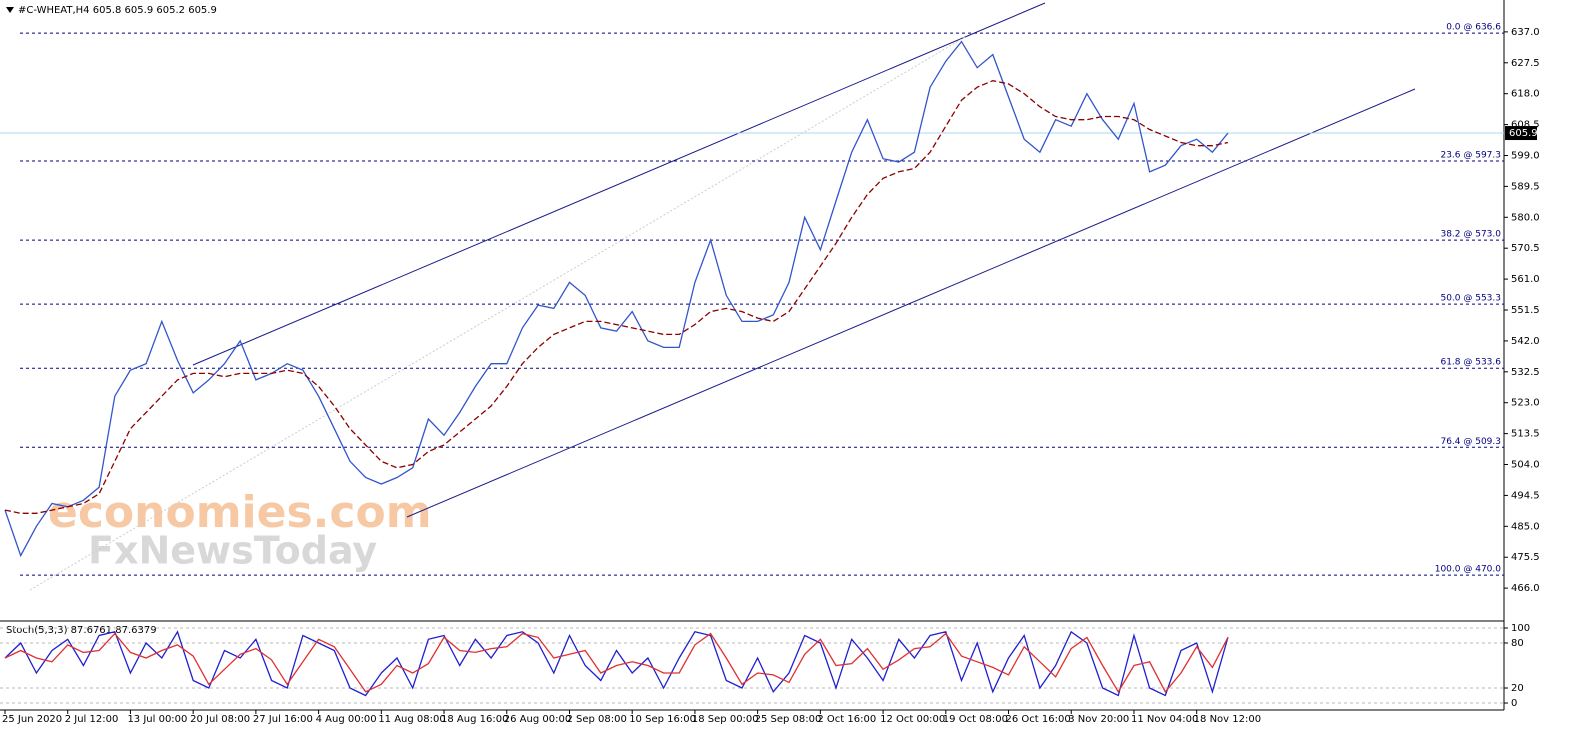 The width and height of the screenshot is (1596, 747). I want to click on x-tick-label: 2 Jul 12:00, so click(92, 719).